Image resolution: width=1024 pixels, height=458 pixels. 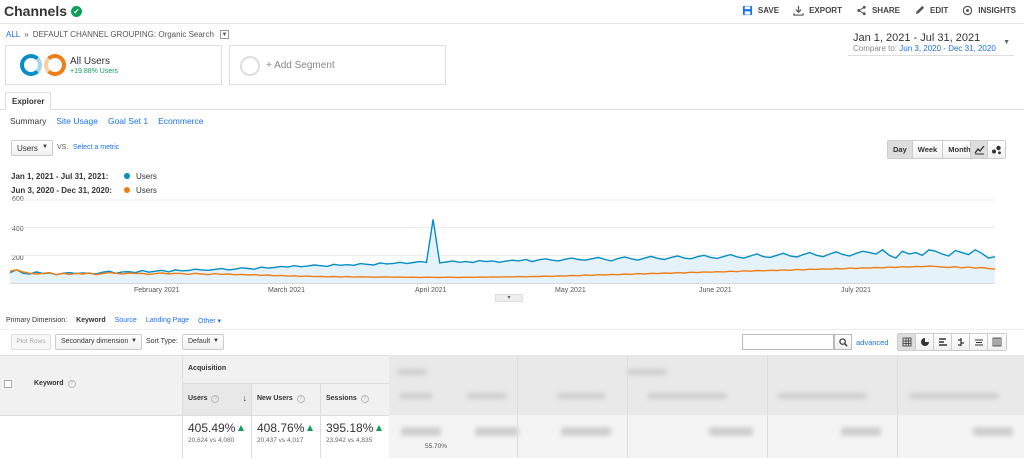 What do you see at coordinates (875, 48) in the screenshot?
I see `compare-label: Compare to:` at bounding box center [875, 48].